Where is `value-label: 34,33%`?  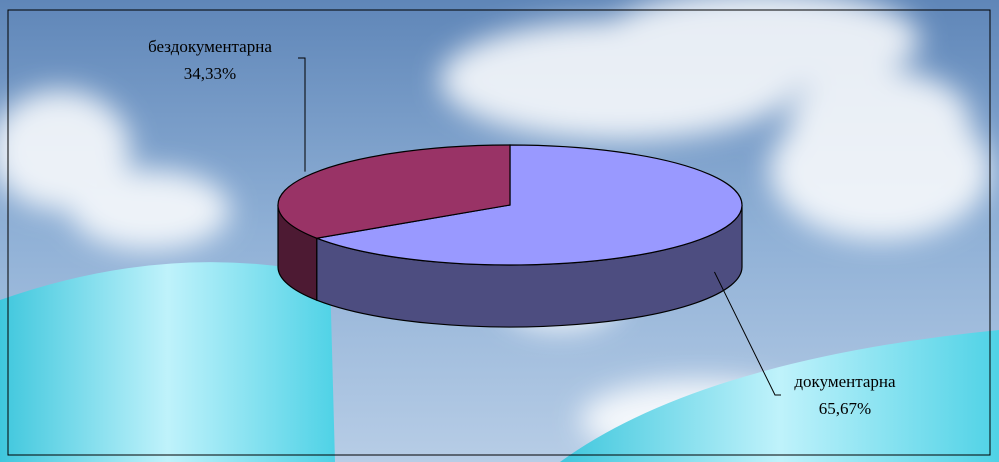 value-label: 34,33% is located at coordinates (210, 73).